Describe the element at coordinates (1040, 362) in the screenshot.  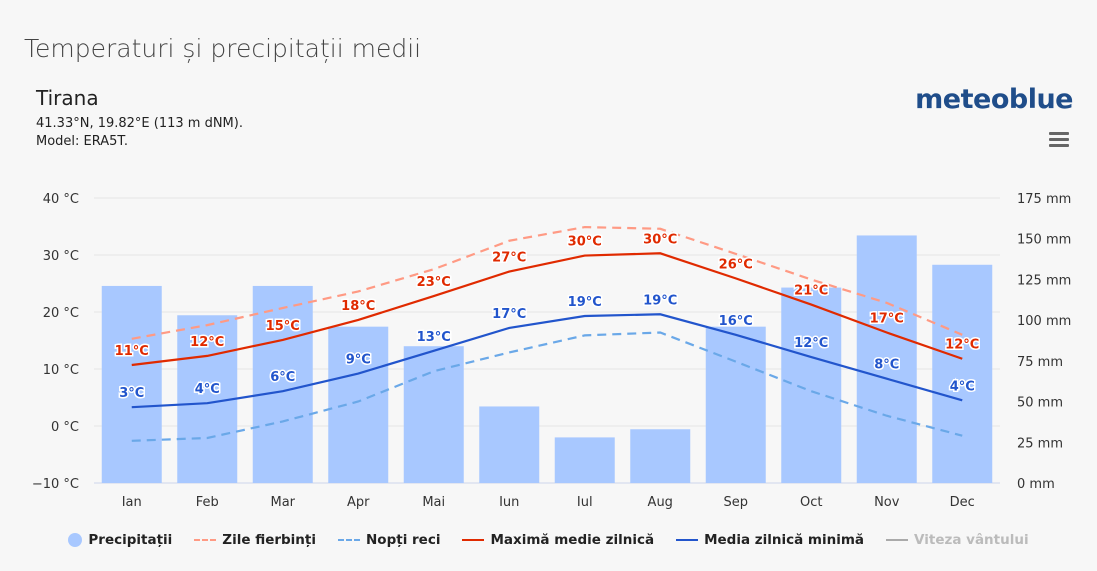
I see `y-right-tick: 75 mm` at that location.